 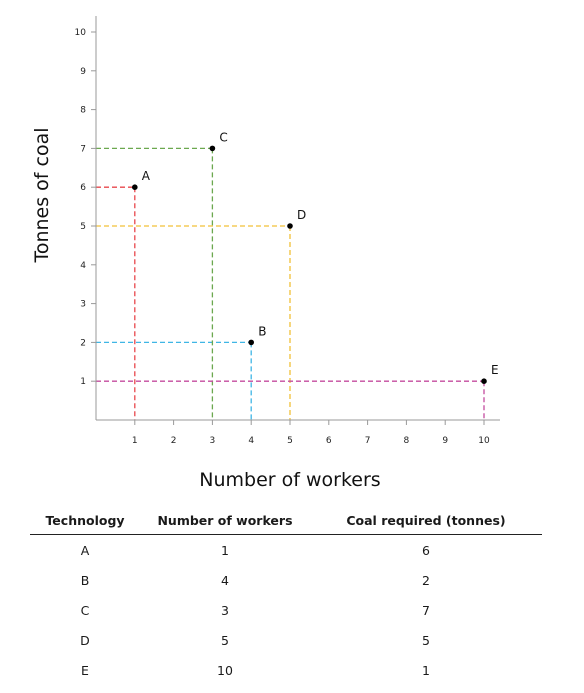 What do you see at coordinates (42, 195) in the screenshot?
I see `y-axis-title: Tonnes of coal` at bounding box center [42, 195].